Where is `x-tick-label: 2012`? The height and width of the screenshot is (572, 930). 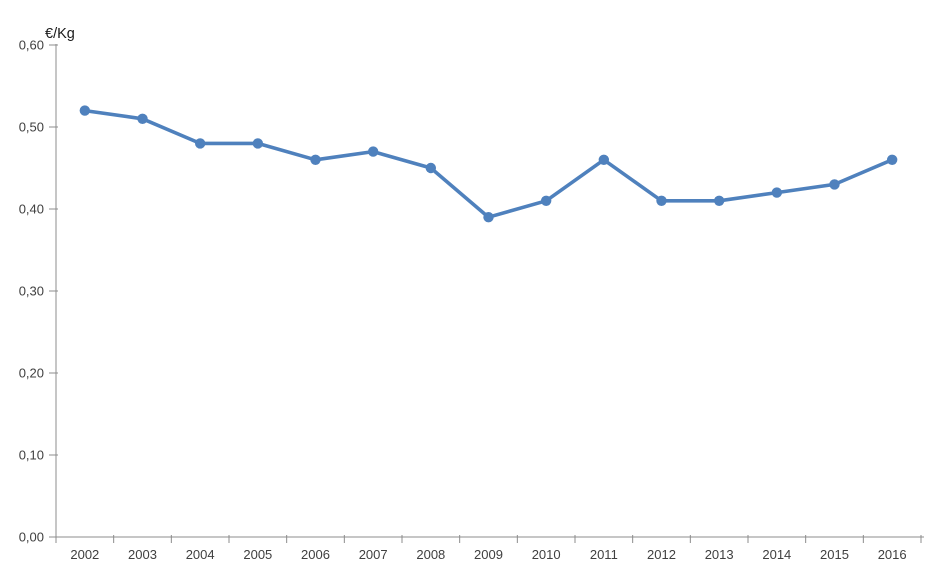
x-tick-label: 2012 is located at coordinates (661, 554).